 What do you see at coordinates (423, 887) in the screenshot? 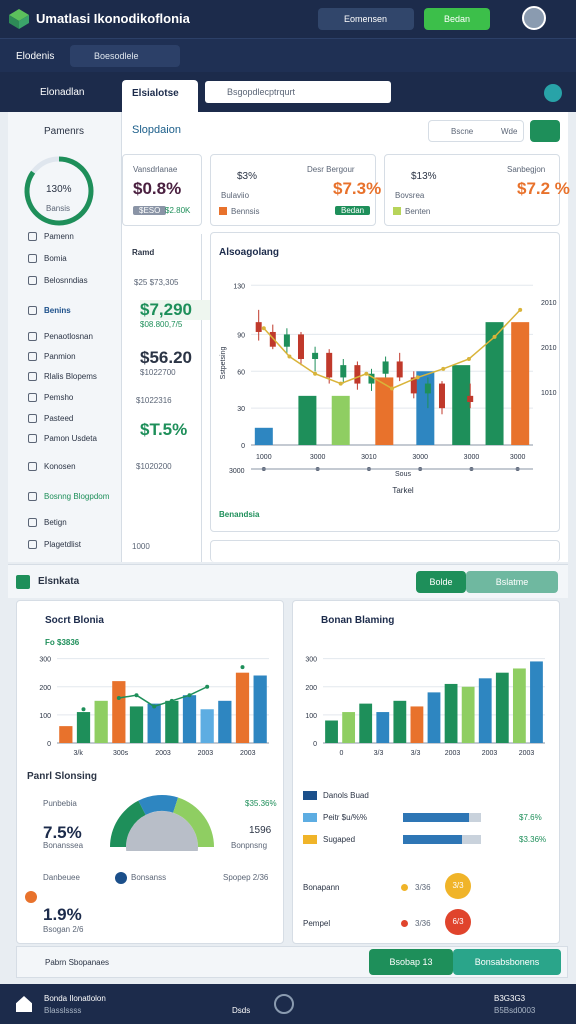
I see `person-value: 3/36` at bounding box center [423, 887].